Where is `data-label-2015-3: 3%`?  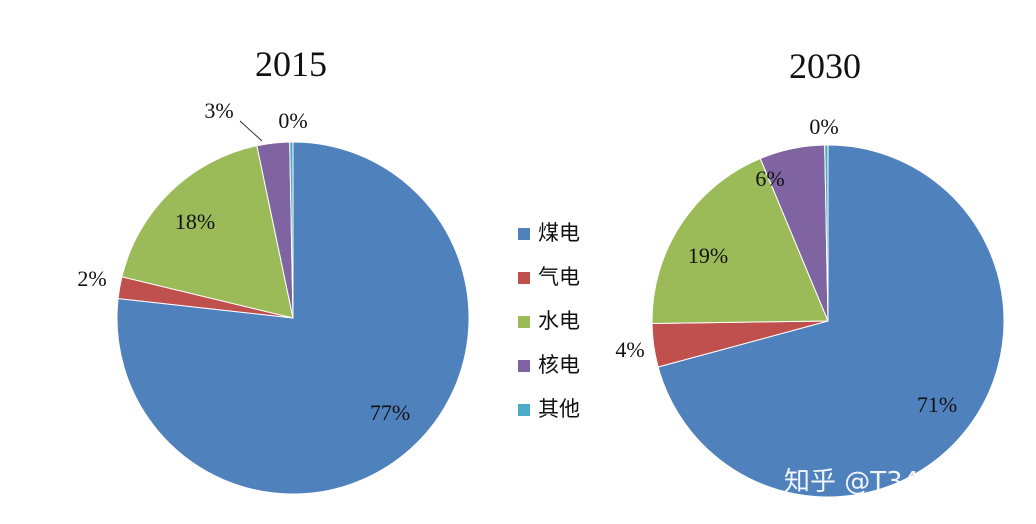 data-label-2015-3: 3% is located at coordinates (218, 110).